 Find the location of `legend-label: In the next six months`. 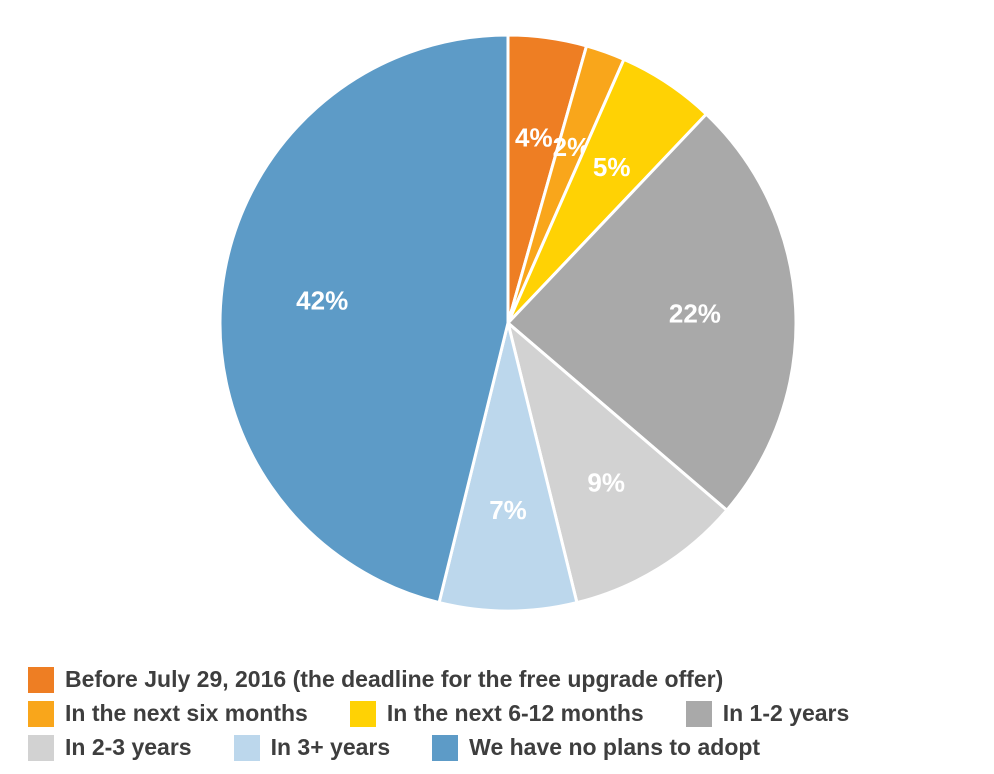

legend-label: In the next six months is located at coordinates (186, 713).